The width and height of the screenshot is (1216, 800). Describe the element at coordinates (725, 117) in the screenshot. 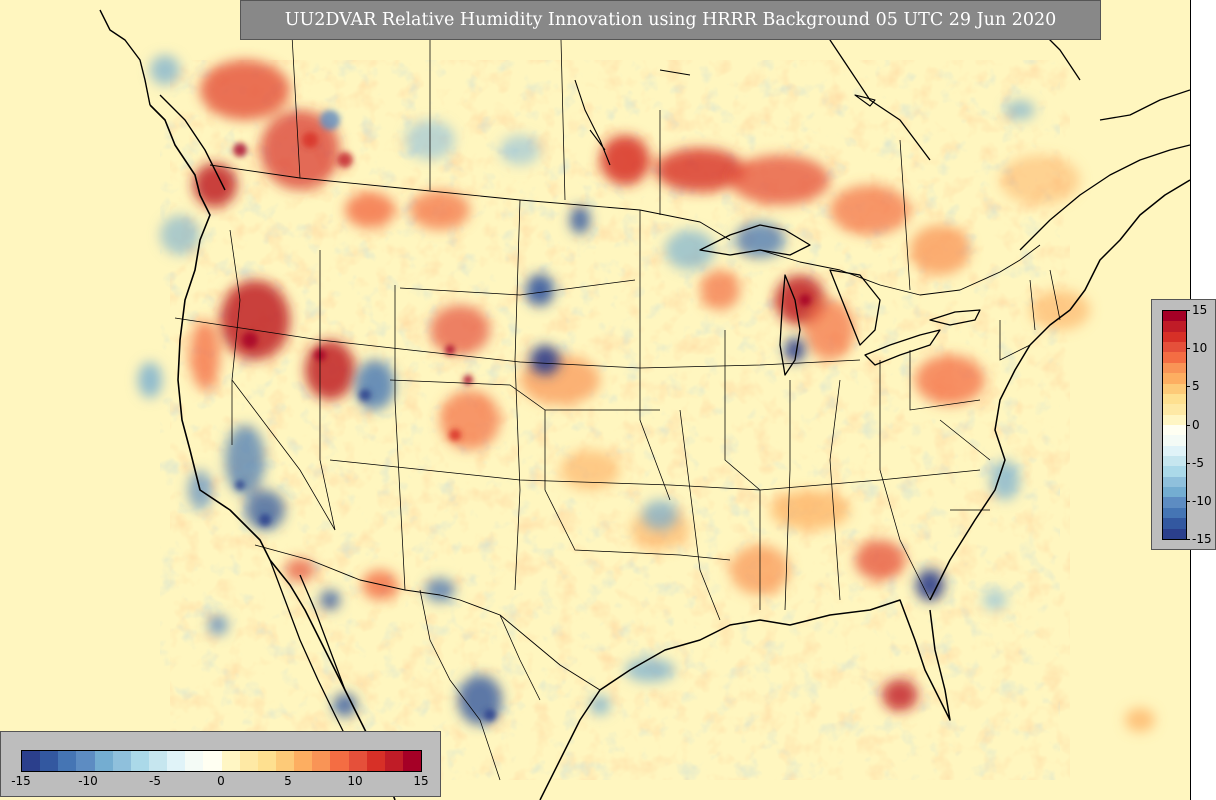

I see `northern-lakes` at that location.